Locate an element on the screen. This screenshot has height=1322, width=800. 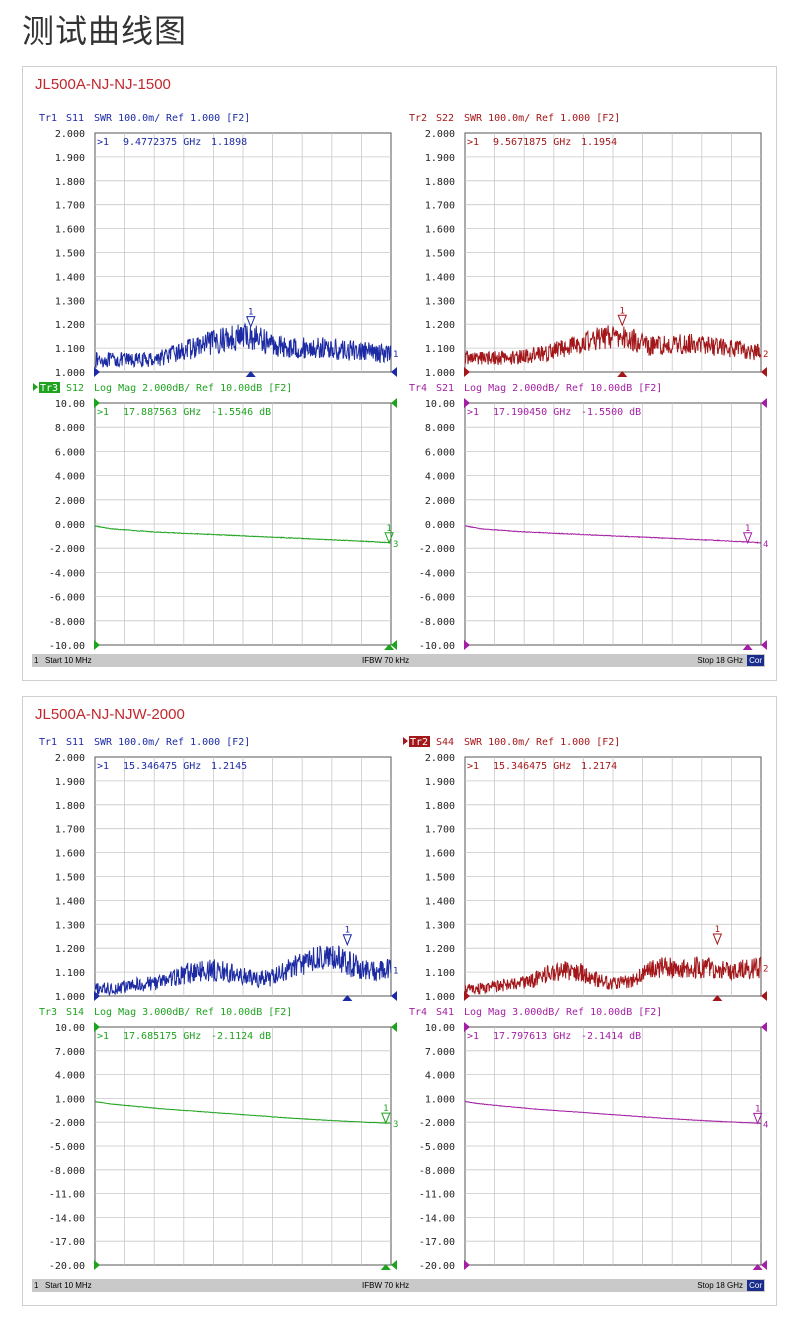
marker-frequency: 9.5671875 GHz is located at coordinates (532, 142).